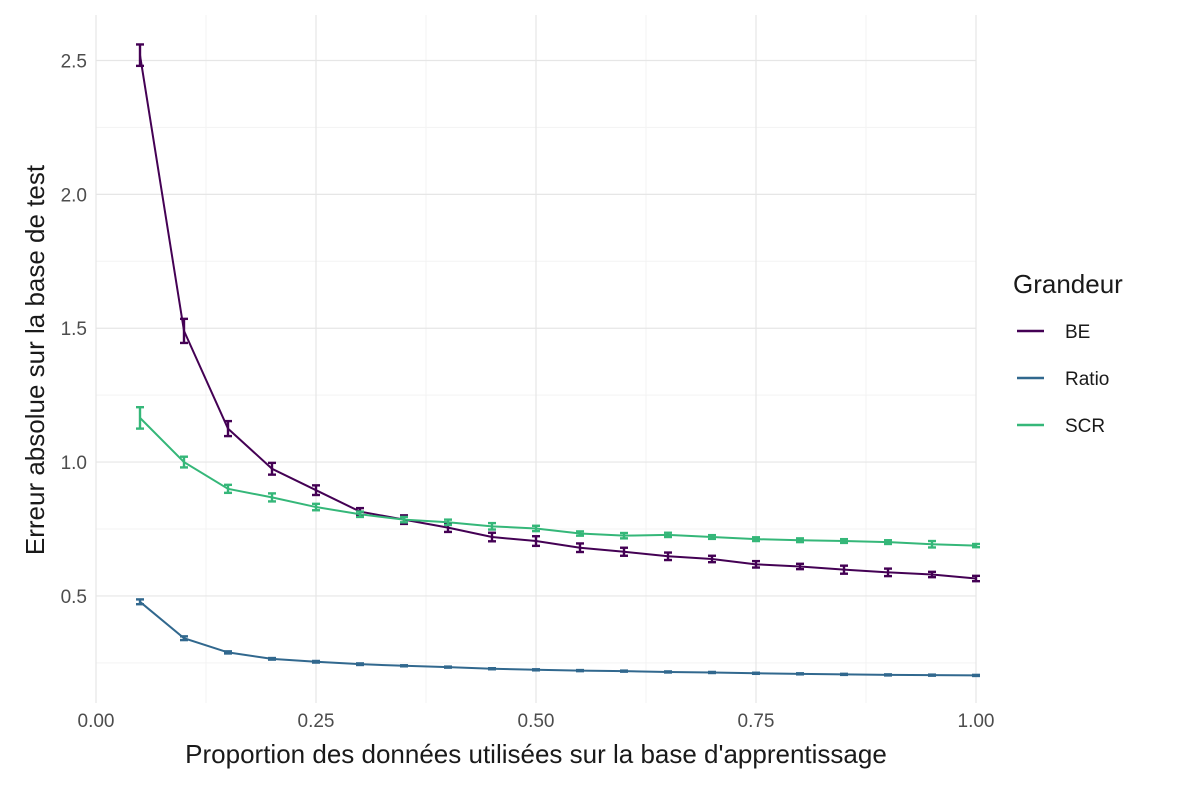  I want to click on y-tick-label: 0.5, so click(74, 597).